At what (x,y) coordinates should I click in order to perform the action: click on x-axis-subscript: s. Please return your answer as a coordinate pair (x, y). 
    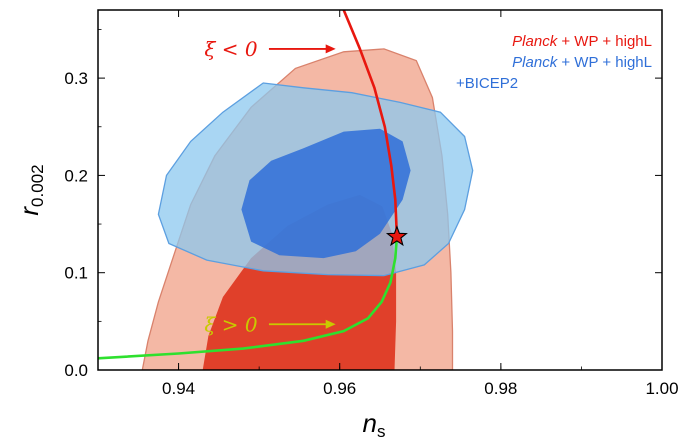
    Looking at the image, I should click on (381, 430).